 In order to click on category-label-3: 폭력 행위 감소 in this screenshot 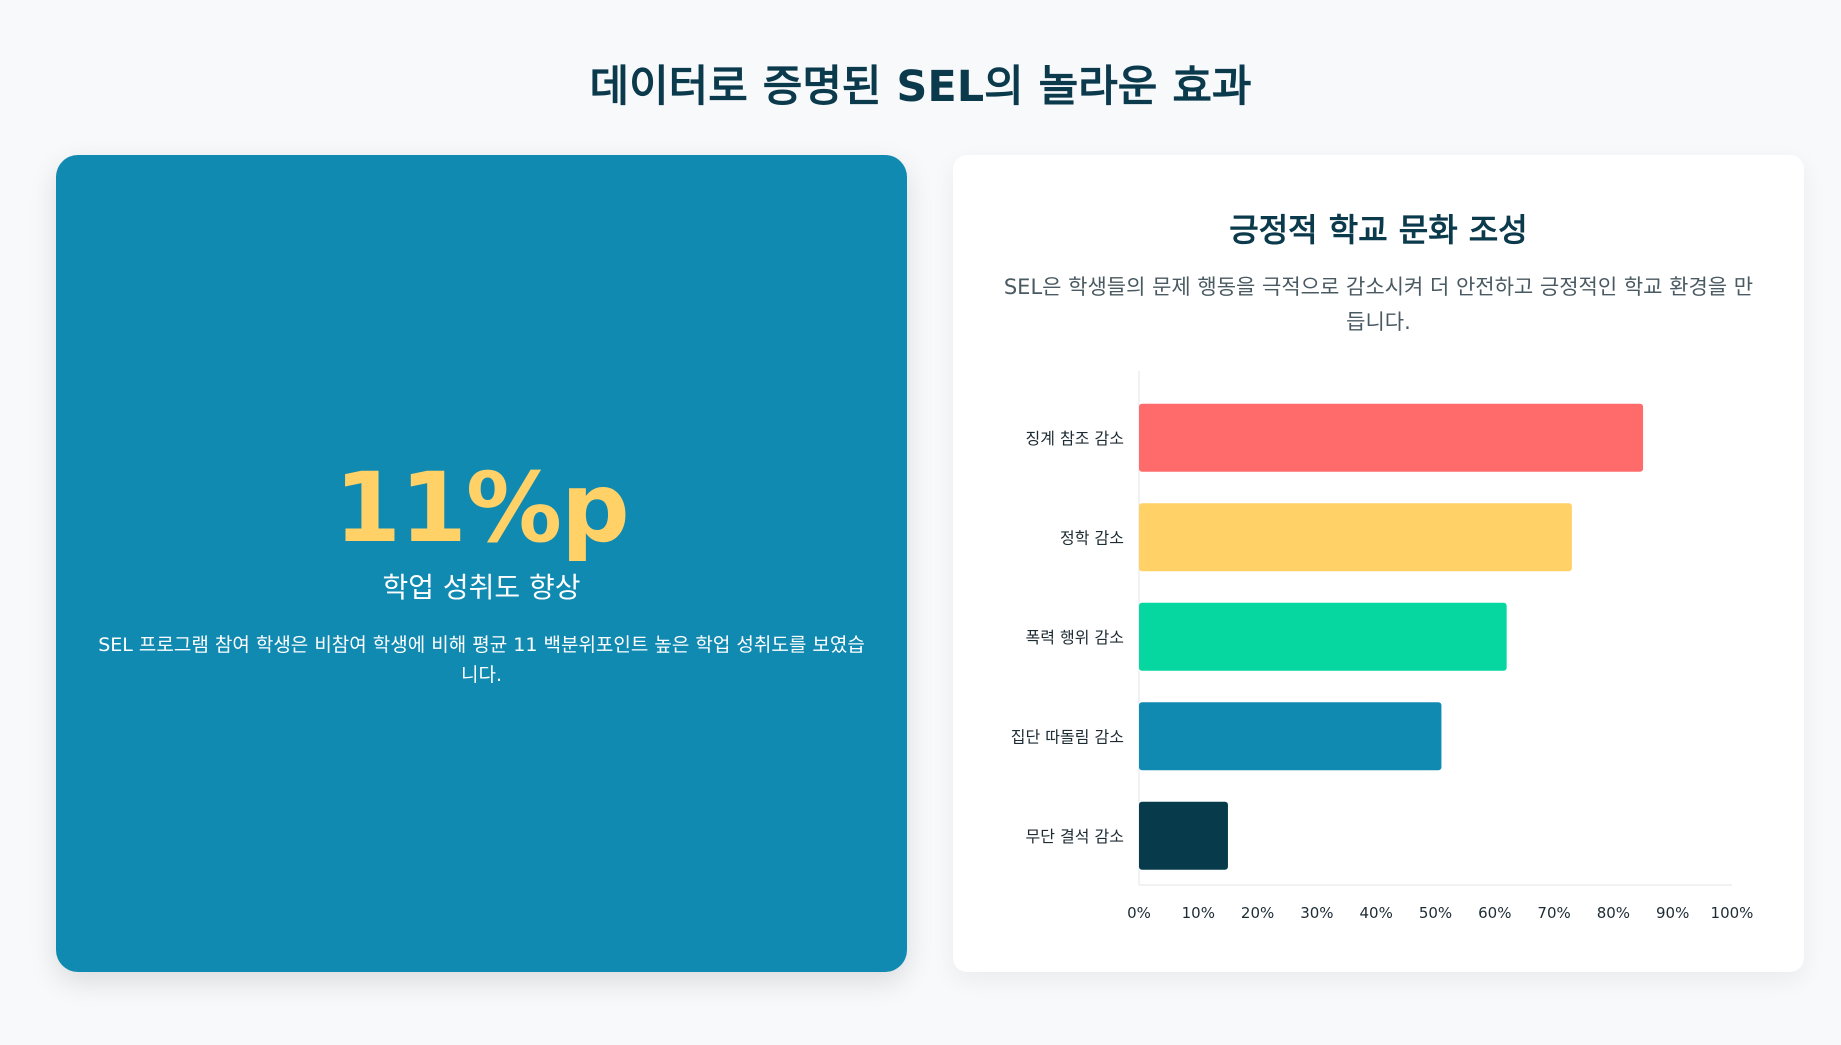, I will do `click(1075, 637)`.